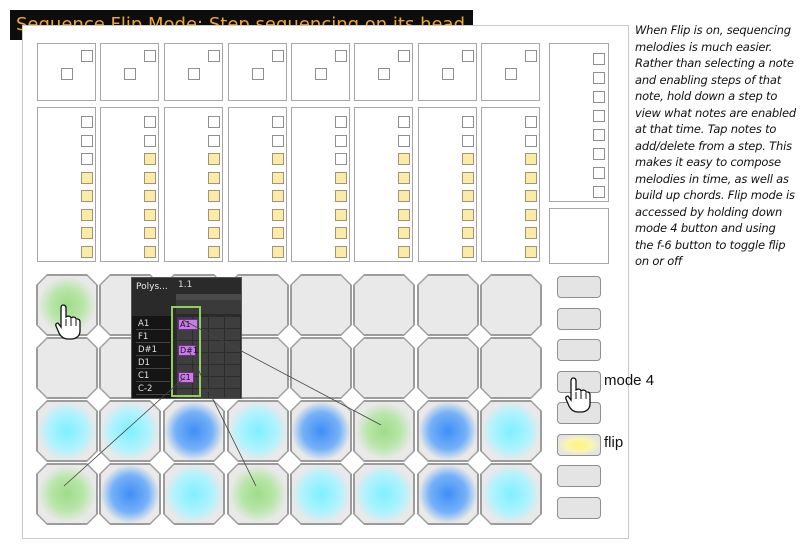 This screenshot has height=551, width=800. Describe the element at coordinates (579, 381) in the screenshot. I see `mode4-button` at that location.